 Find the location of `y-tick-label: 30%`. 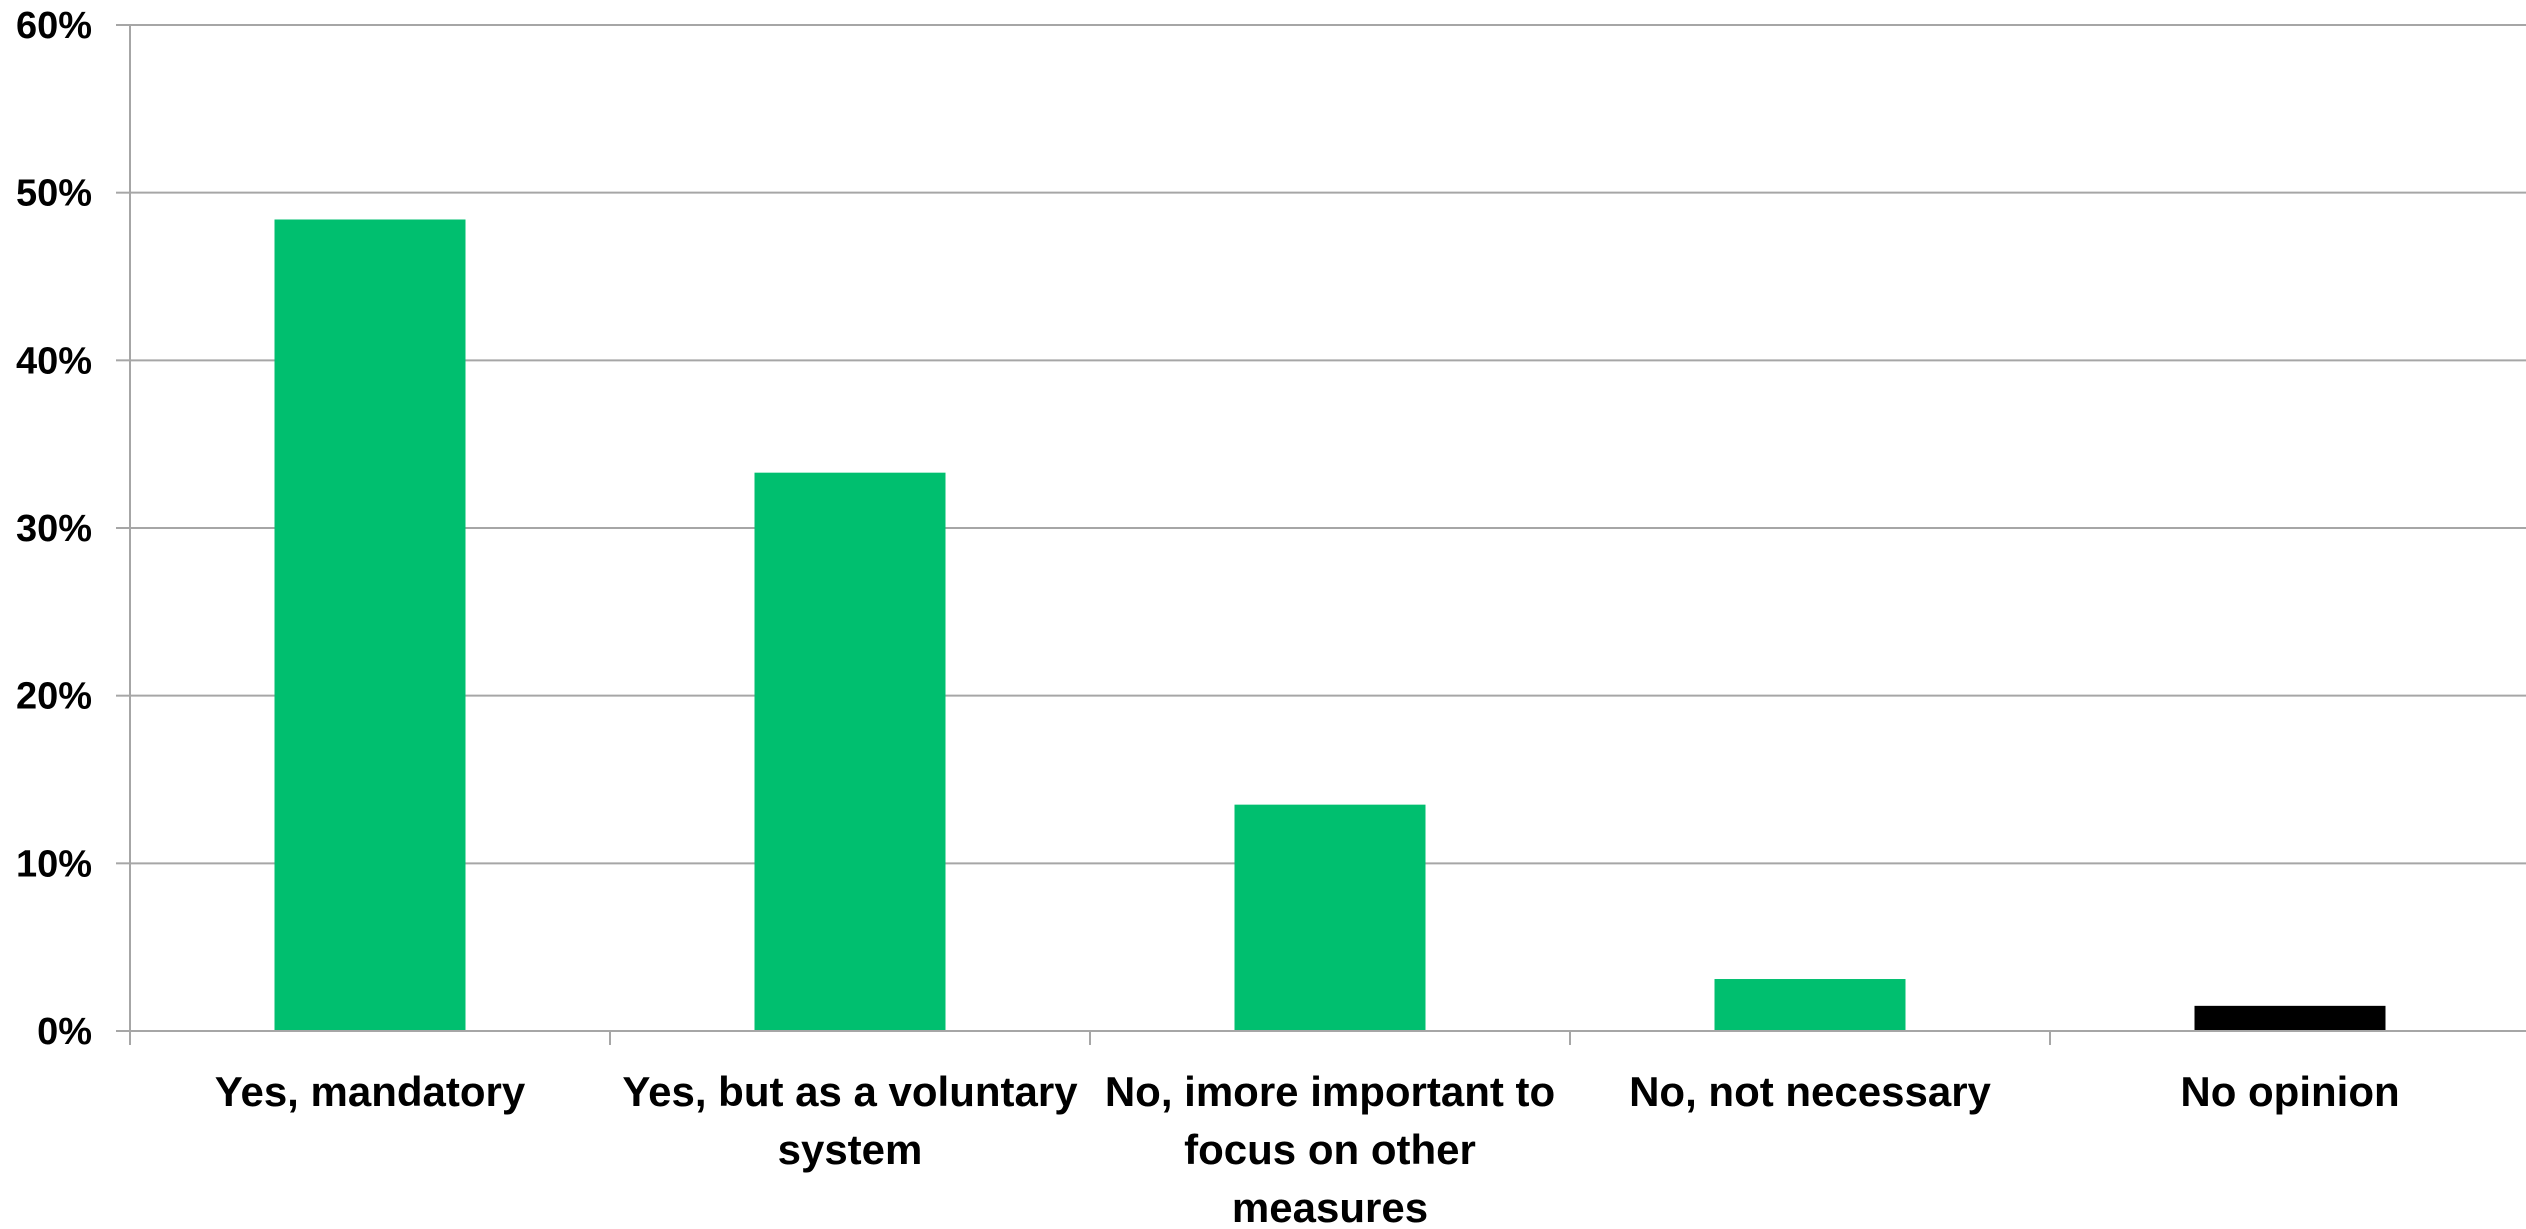

y-tick-label: 30% is located at coordinates (54, 529).